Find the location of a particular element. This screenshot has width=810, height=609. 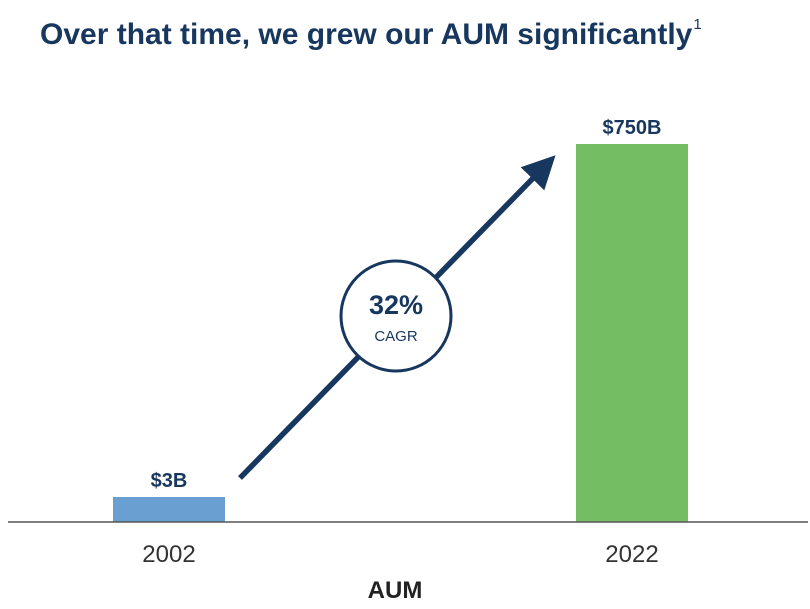

bar-value-label-2022: $750B is located at coordinates (632, 128).